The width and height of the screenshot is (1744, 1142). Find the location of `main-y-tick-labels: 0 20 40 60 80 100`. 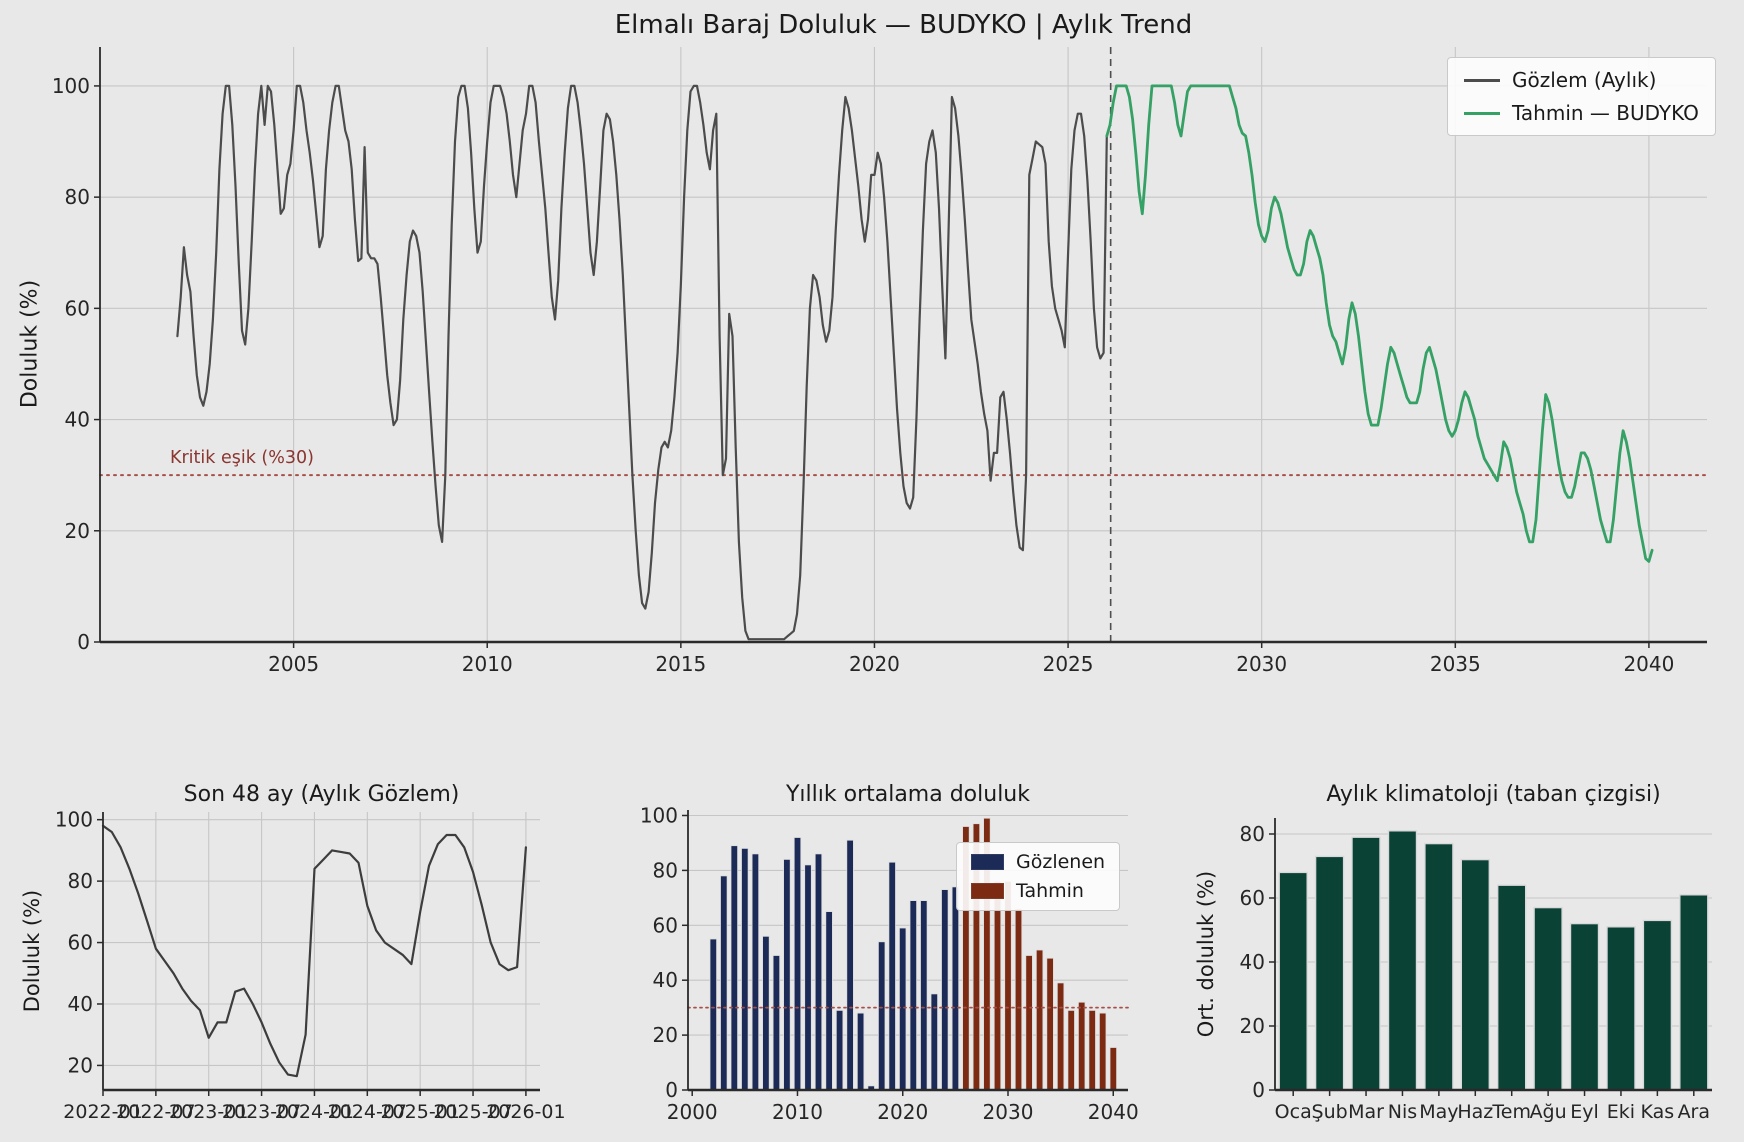

main-y-tick-labels: 0 20 40 60 80 100 is located at coordinates (76, 364).